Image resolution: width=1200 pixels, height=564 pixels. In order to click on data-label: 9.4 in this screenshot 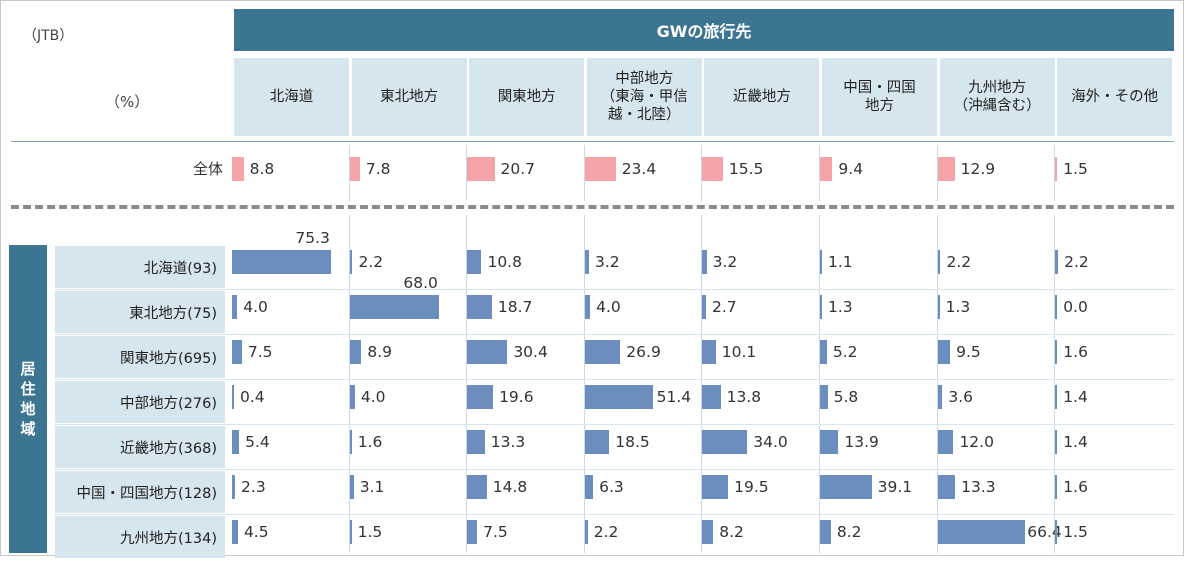, I will do `click(851, 169)`.